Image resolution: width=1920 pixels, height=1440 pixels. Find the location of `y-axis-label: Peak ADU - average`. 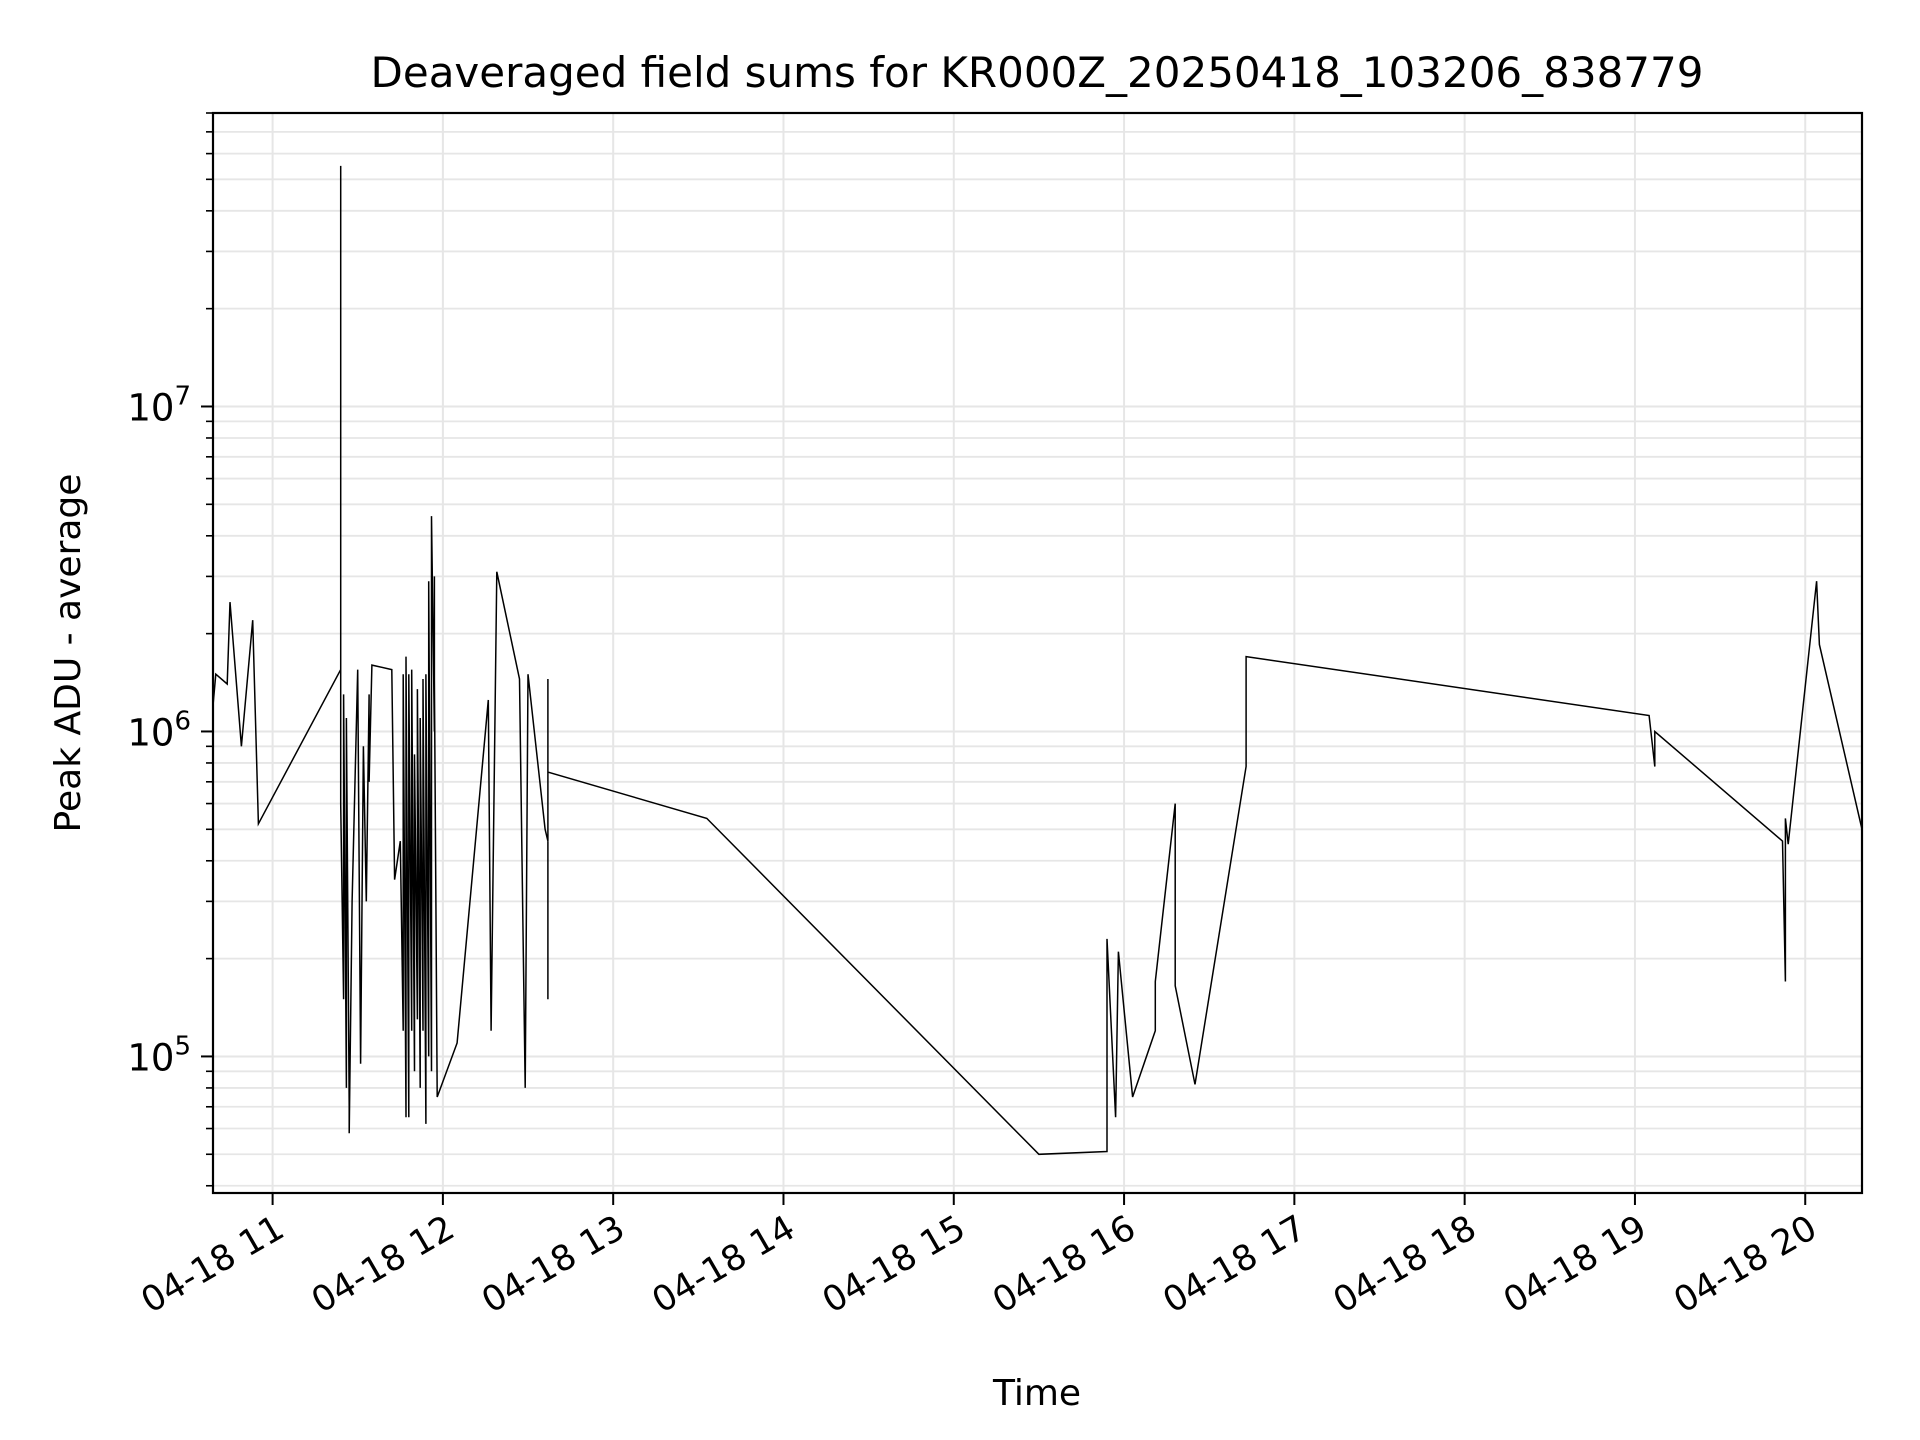

y-axis-label: Peak ADU - average is located at coordinates (68, 653).